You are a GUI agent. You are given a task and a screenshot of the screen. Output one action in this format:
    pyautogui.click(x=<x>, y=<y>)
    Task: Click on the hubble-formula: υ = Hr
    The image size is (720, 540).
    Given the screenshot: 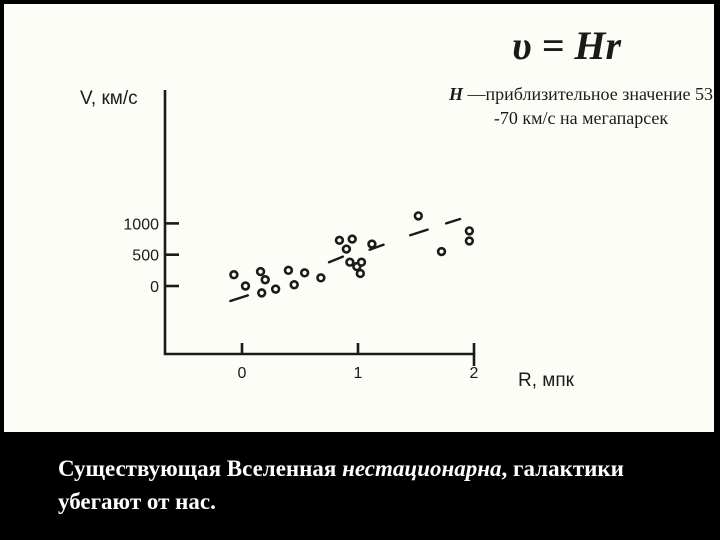 What is the action you would take?
    pyautogui.click(x=566, y=45)
    